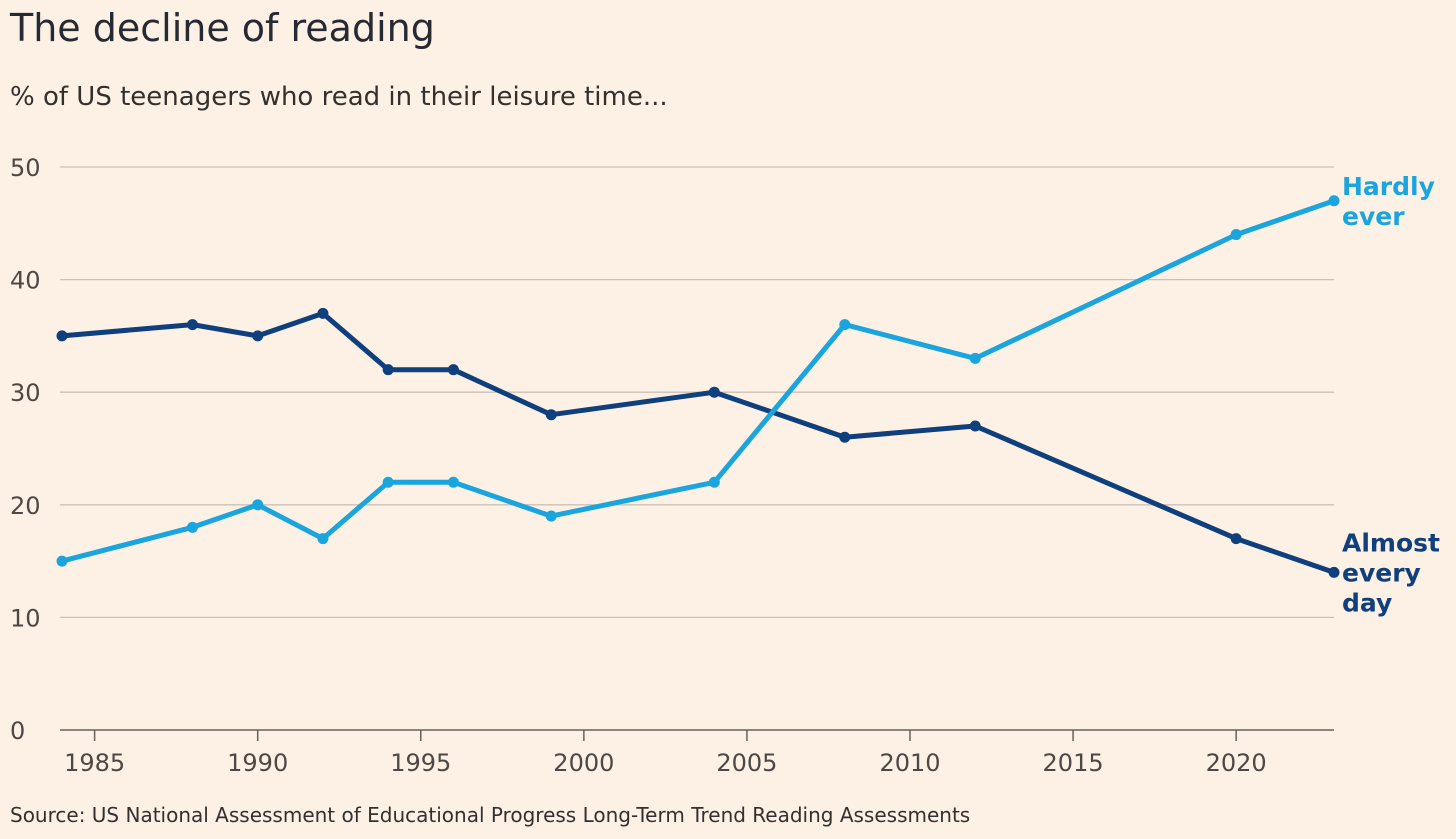  I want to click on x-tick-label-1995: 1995, so click(420, 763).